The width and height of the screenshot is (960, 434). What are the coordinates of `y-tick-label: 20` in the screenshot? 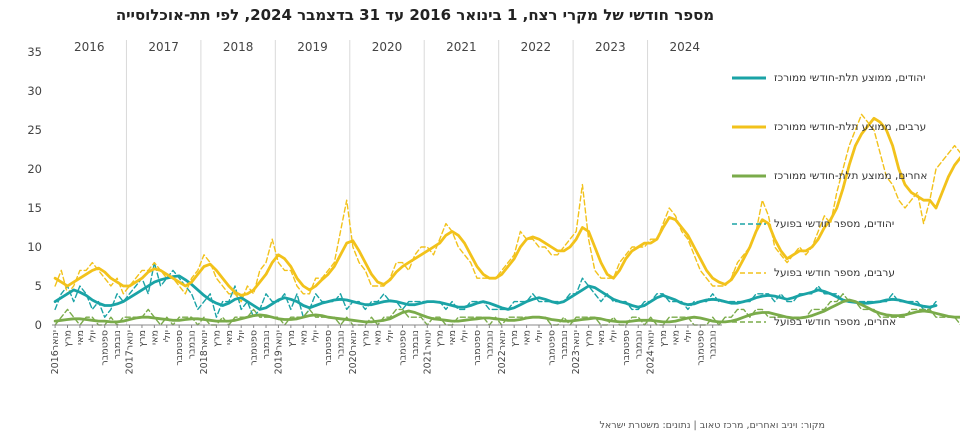 It's located at (34, 169).